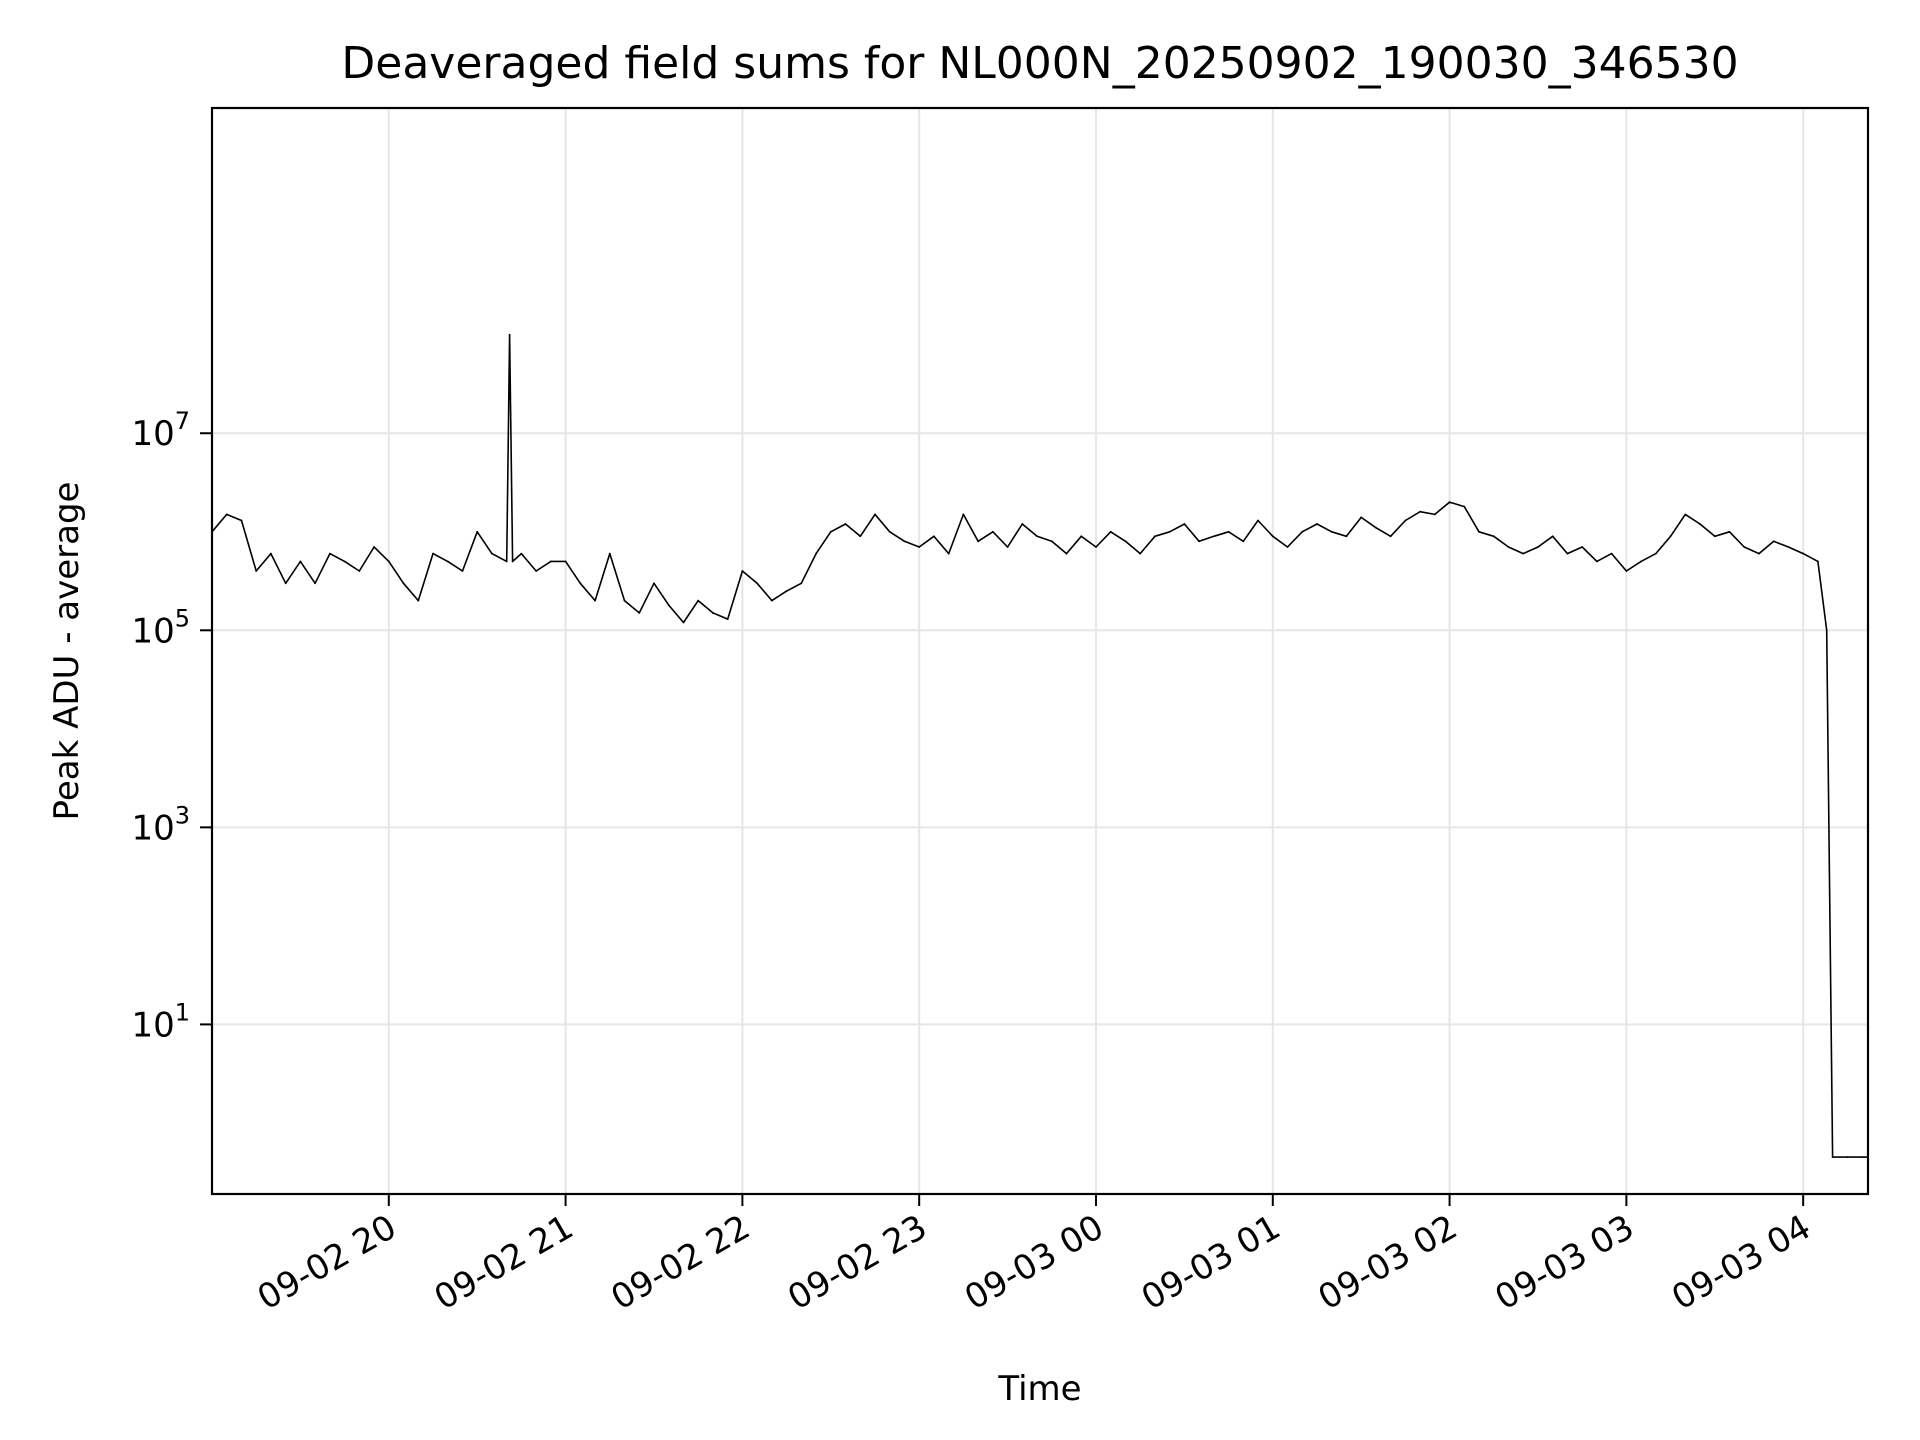 This screenshot has height=1440, width=1920. Describe the element at coordinates (1211, 1262) in the screenshot. I see `x-tick-label: 09-03 01` at that location.